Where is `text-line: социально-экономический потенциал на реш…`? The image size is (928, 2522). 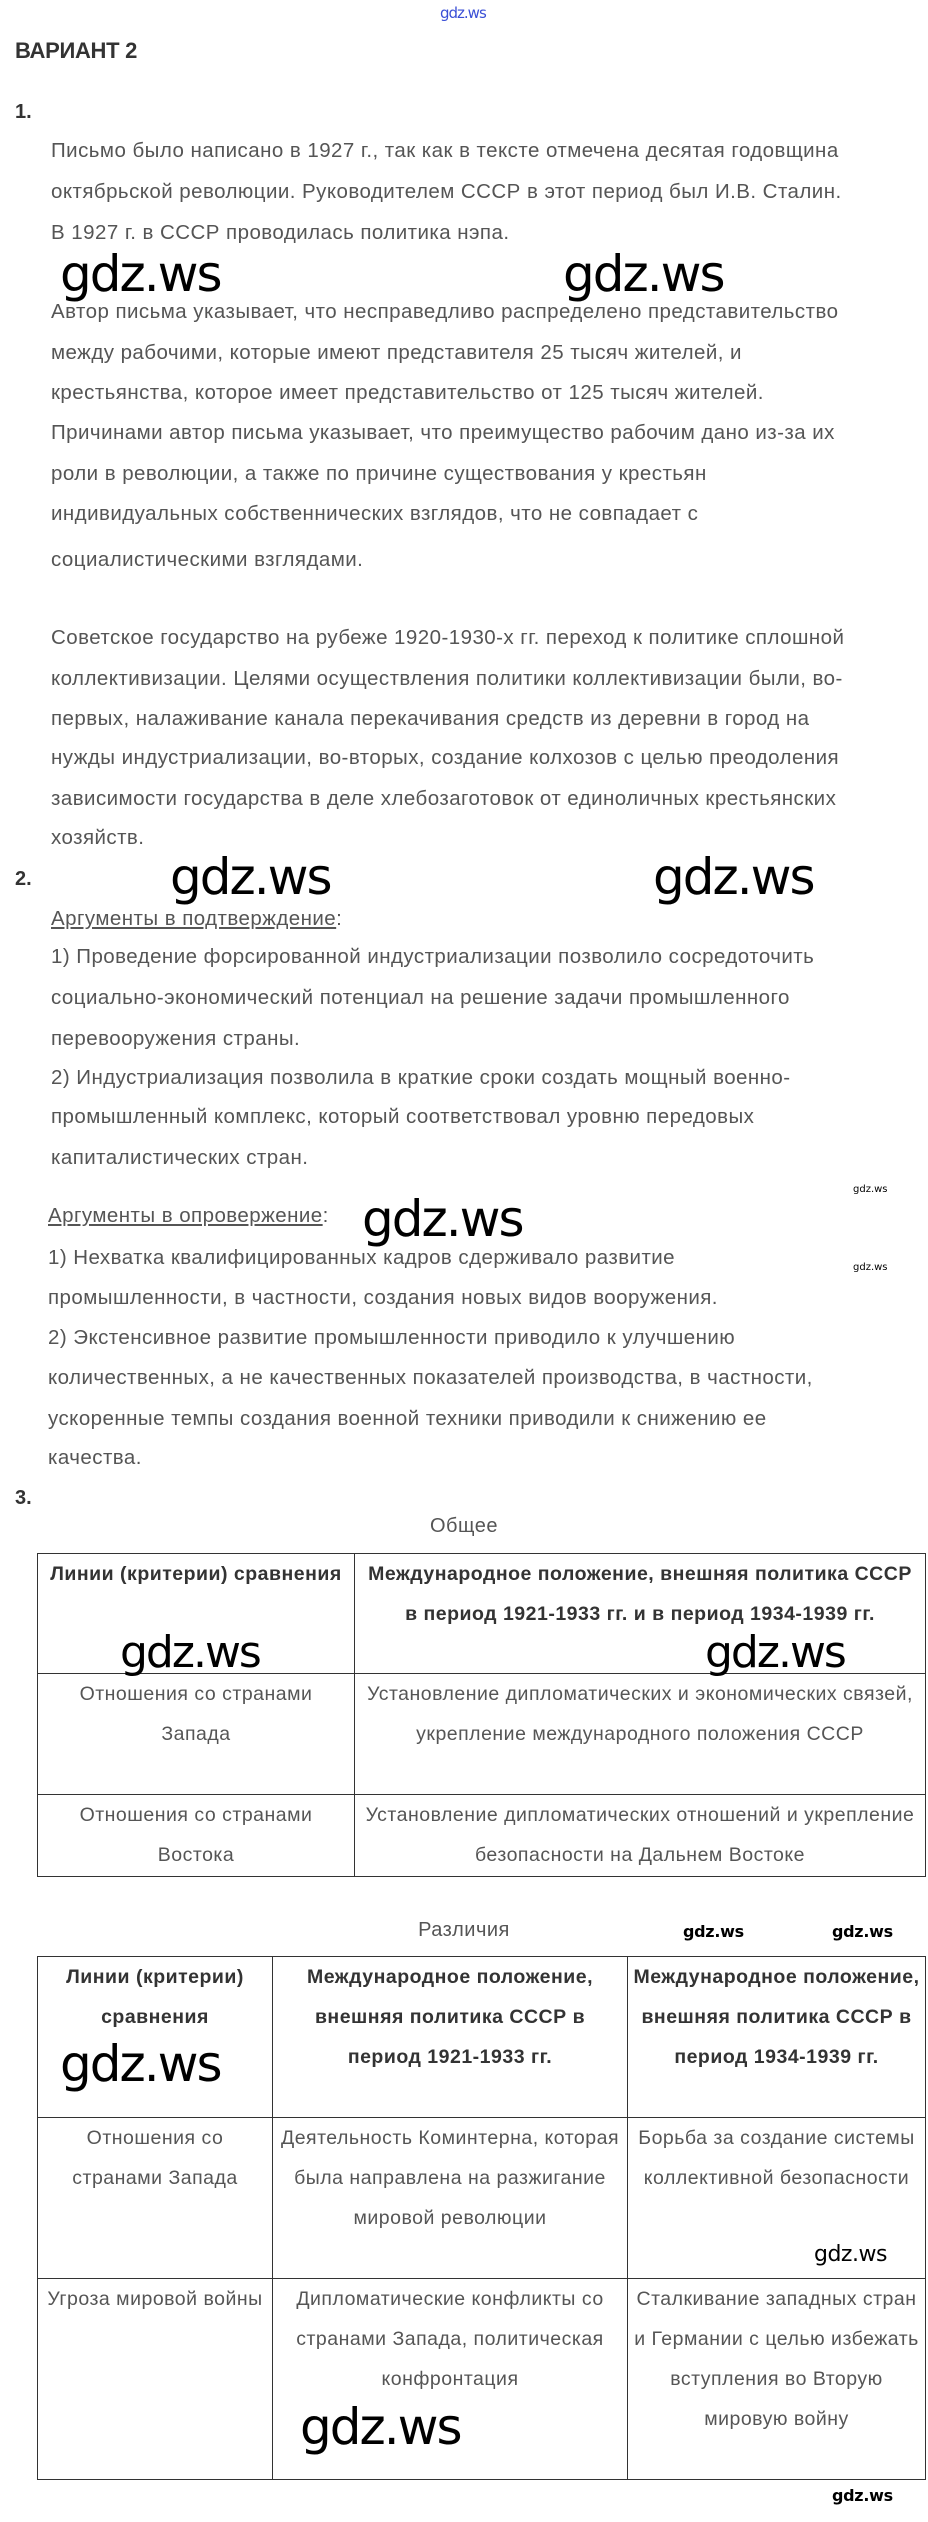 text-line: социально-экономический потенциал на реш… is located at coordinates (420, 997).